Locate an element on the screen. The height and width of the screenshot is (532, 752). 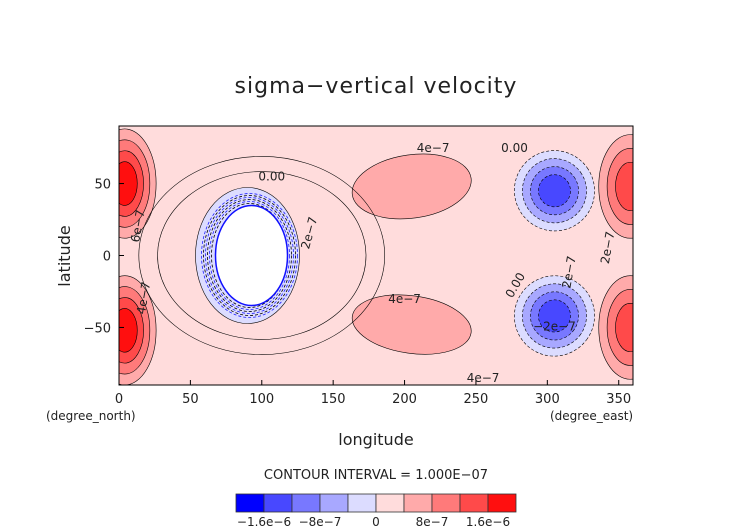
x-tick-label: 200 is located at coordinates (404, 399).